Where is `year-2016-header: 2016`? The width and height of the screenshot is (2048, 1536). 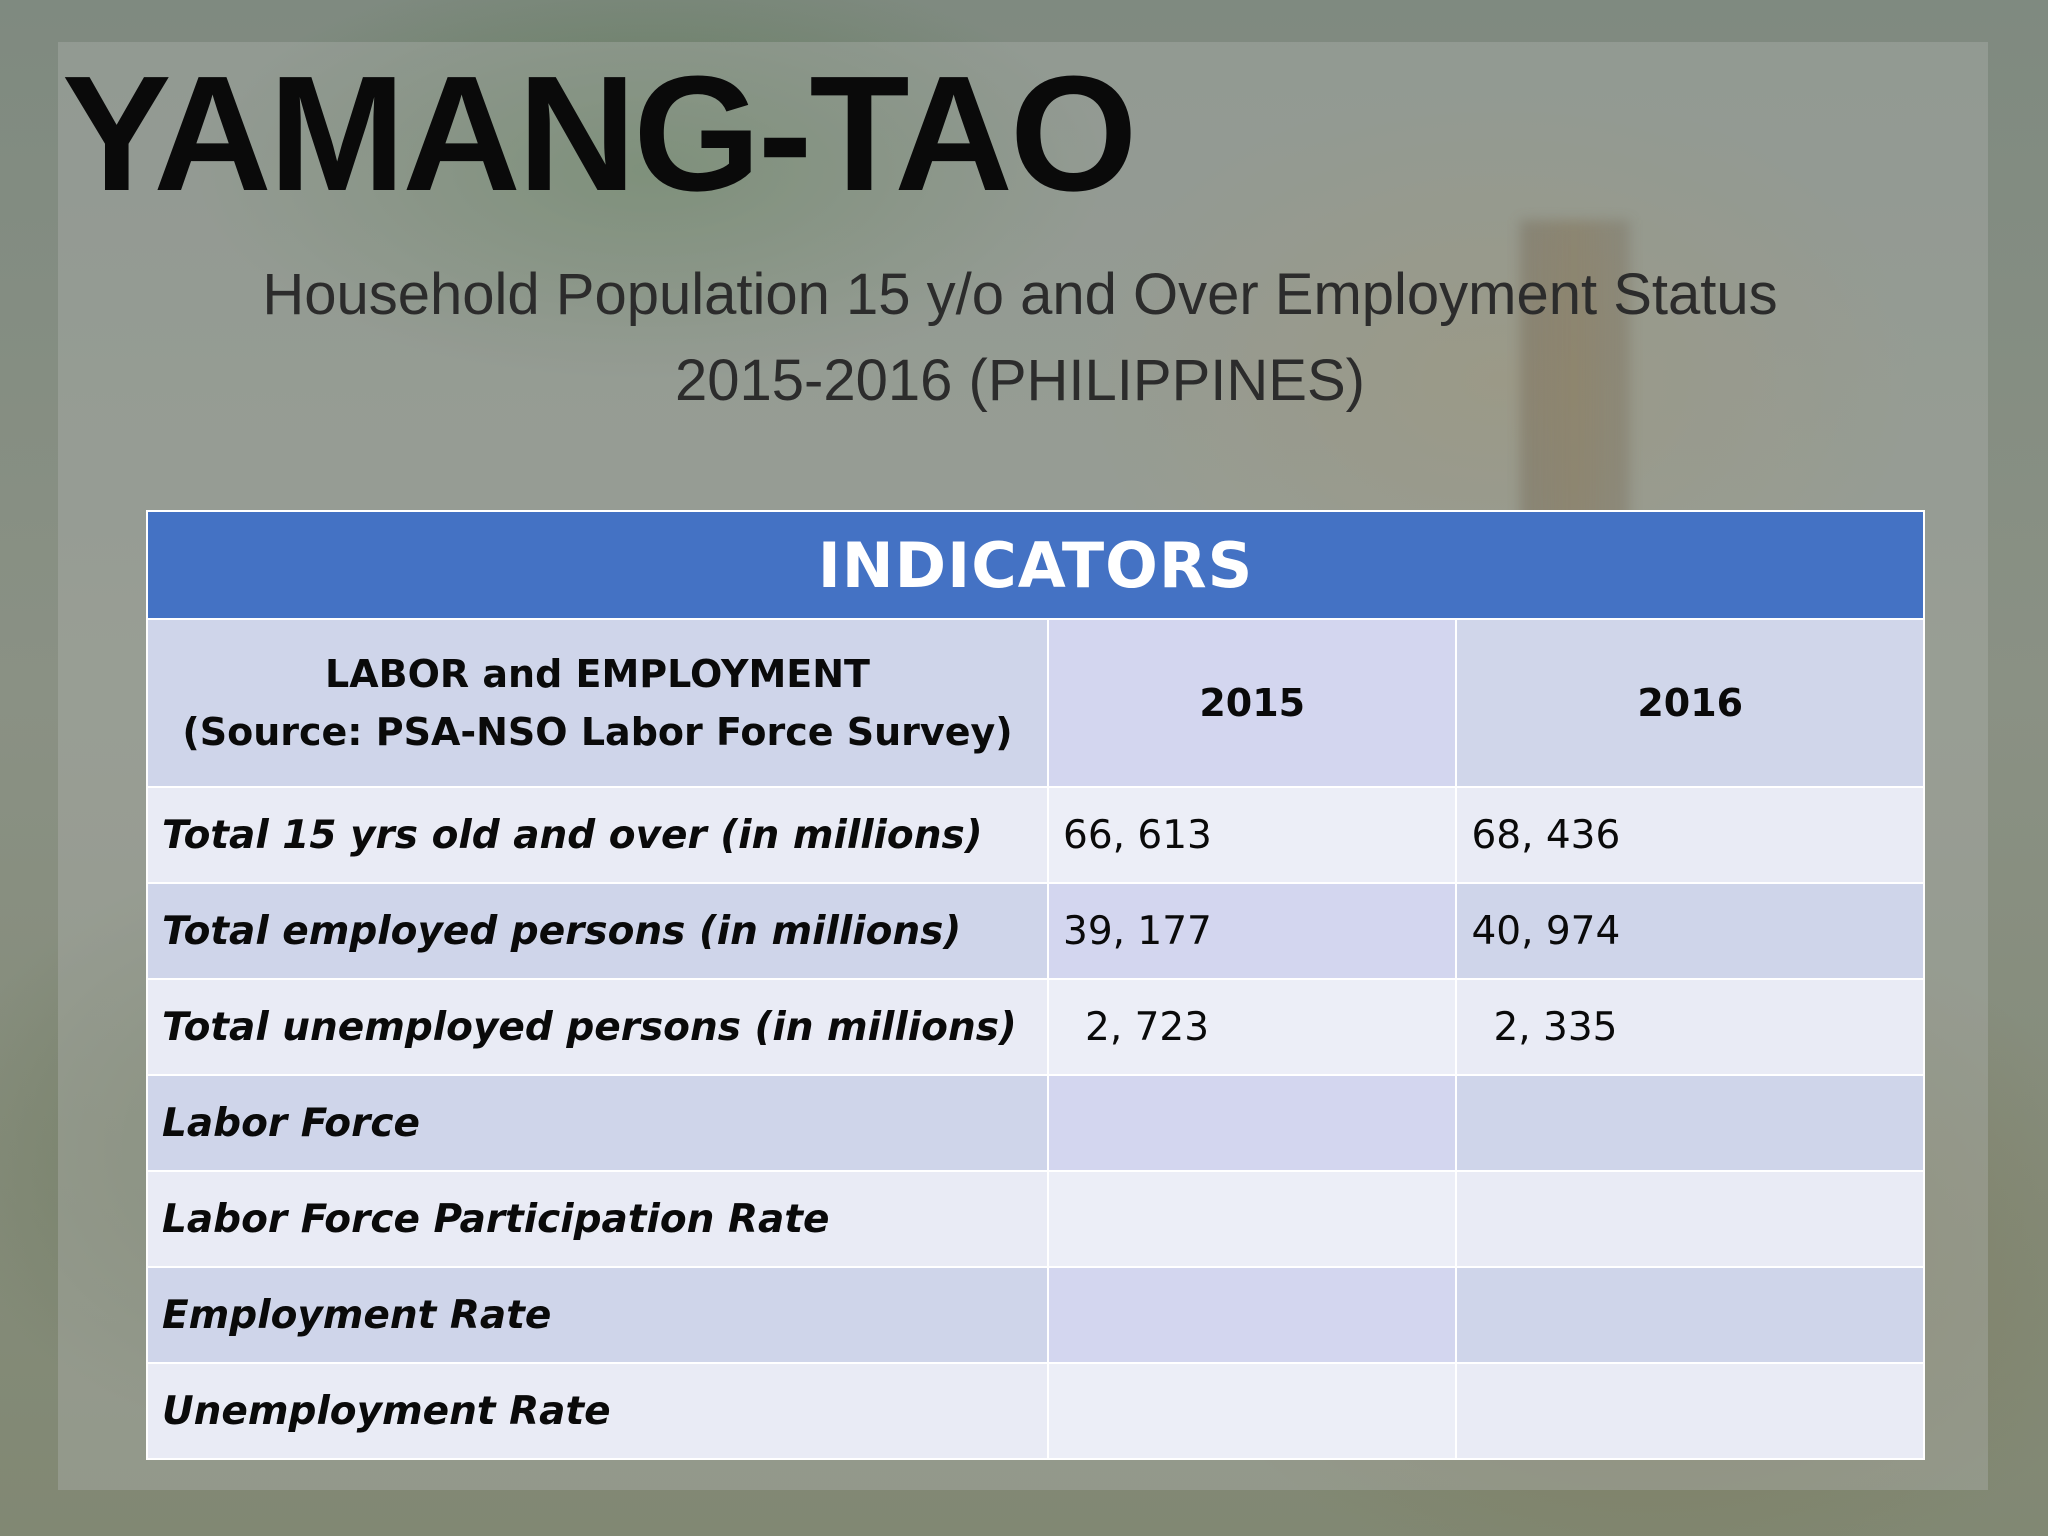 year-2016-header: 2016 is located at coordinates (1690, 703).